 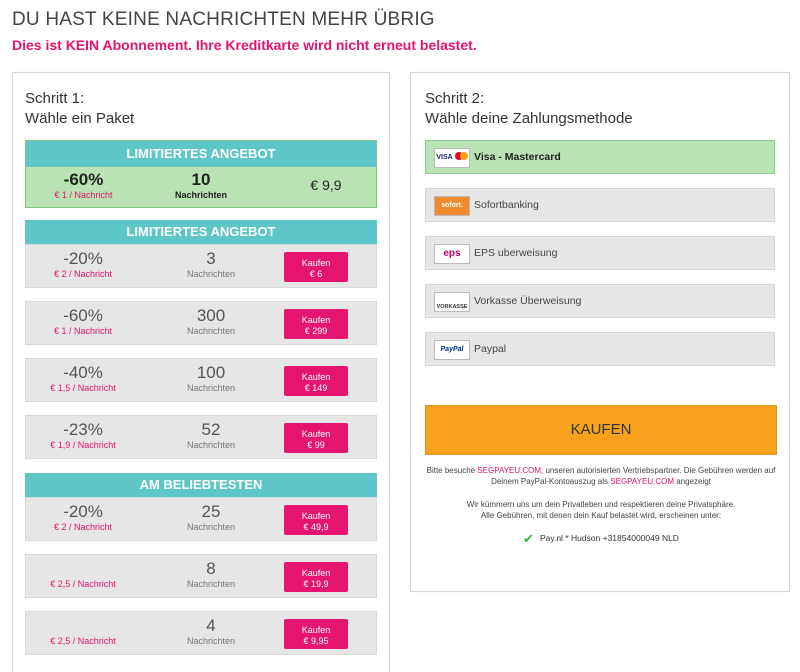 I want to click on unit-price: € 1,9 / Nachricht, so click(x=83, y=445).